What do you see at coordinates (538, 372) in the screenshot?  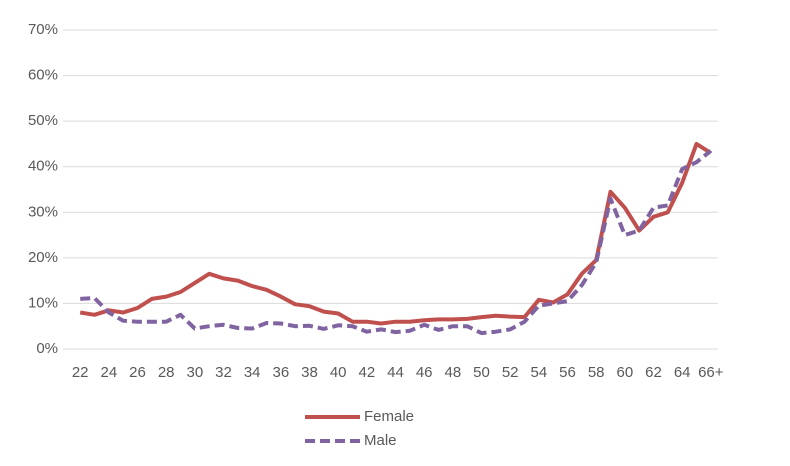 I see `x-tick-label: 54` at bounding box center [538, 372].